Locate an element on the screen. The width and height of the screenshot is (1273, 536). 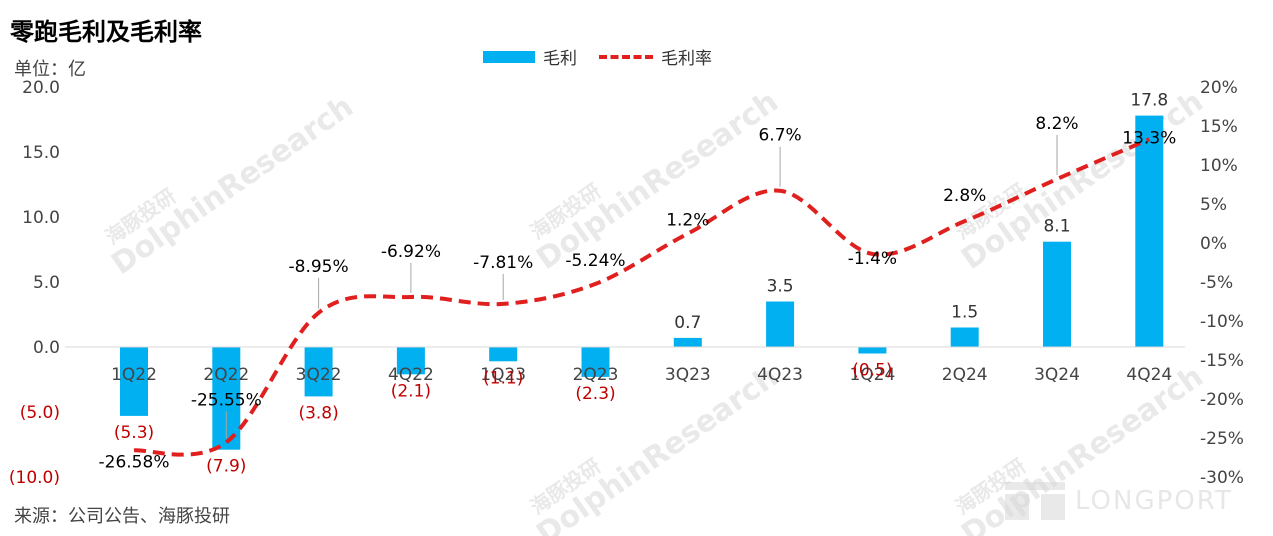
bar-label-4Q24: 17.8 is located at coordinates (1149, 101).